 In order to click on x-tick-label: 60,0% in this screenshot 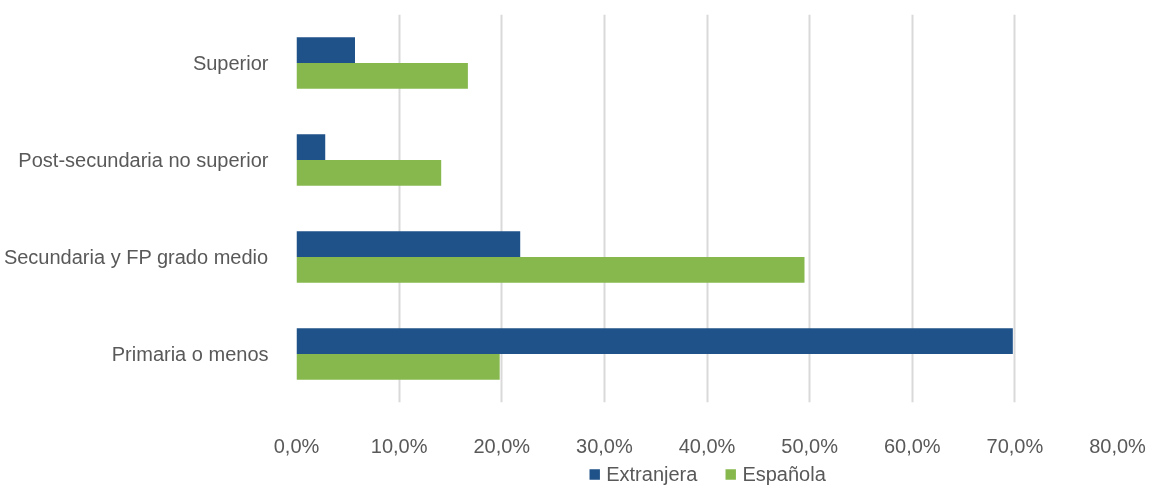, I will do `click(912, 445)`.